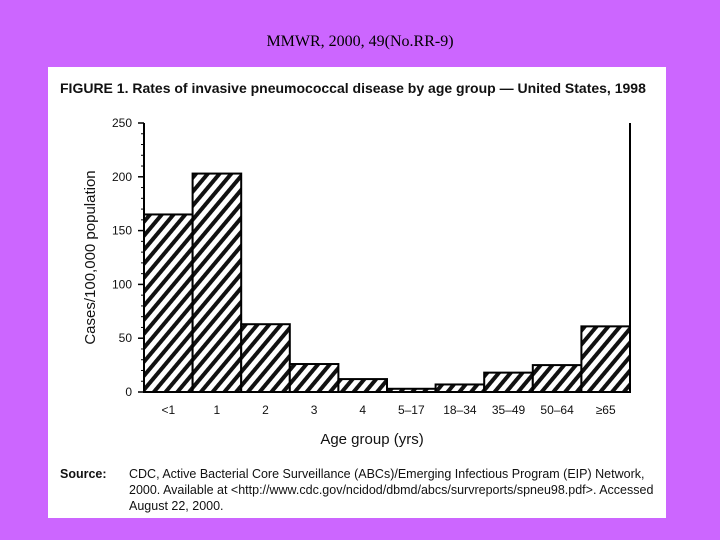  I want to click on x-tick-label-3: 2, so click(265, 410).